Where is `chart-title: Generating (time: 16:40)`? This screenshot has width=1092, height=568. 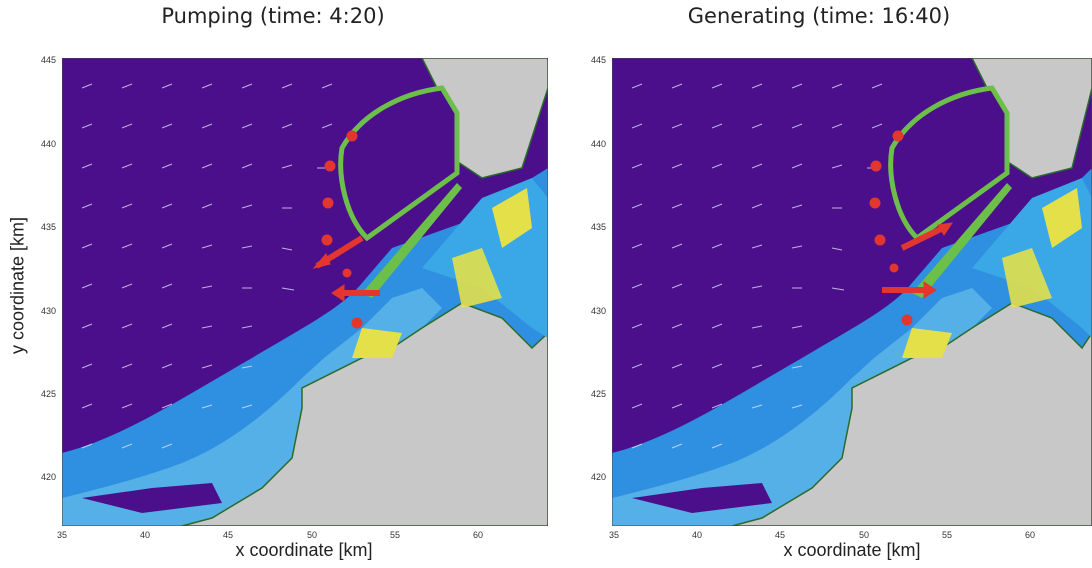
chart-title: Generating (time: 16:40) is located at coordinates (819, 16).